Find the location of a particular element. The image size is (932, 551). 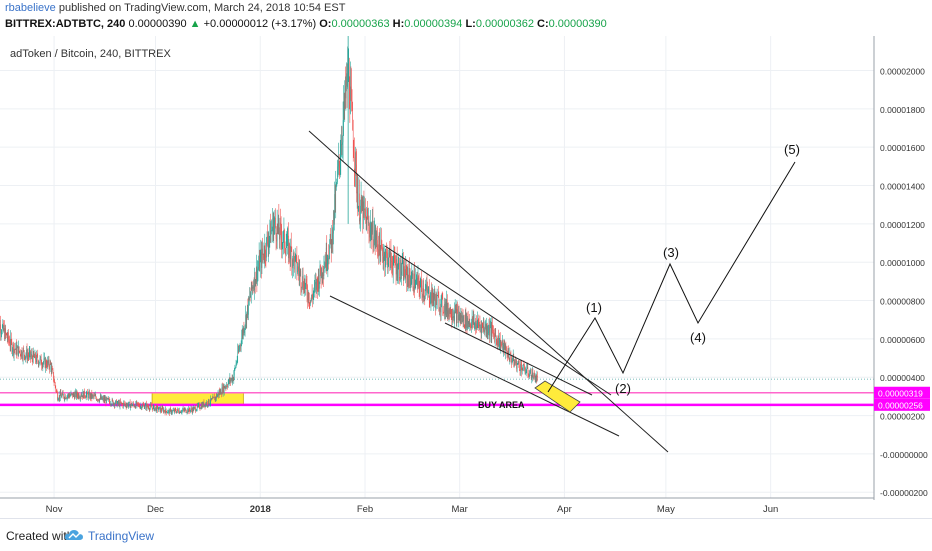

y-tick-label: 0.00000400 is located at coordinates (902, 378).